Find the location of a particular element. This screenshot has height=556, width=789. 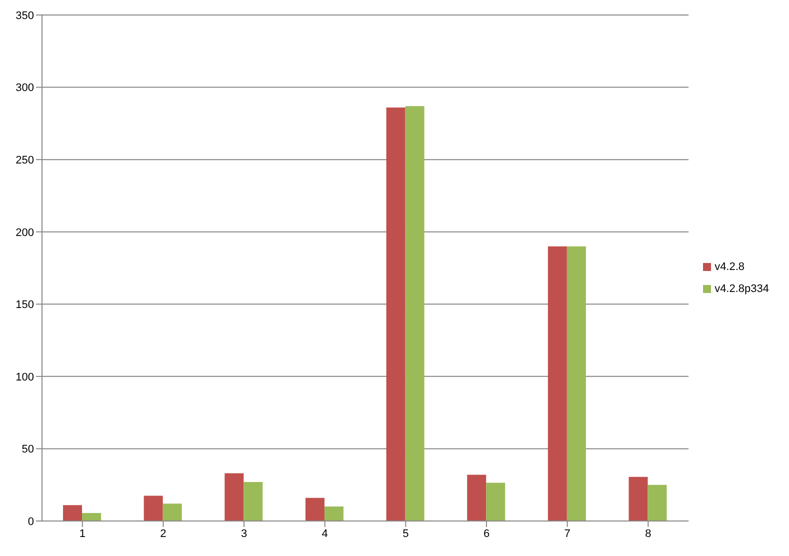

y-tick-label: 350 is located at coordinates (25, 16).